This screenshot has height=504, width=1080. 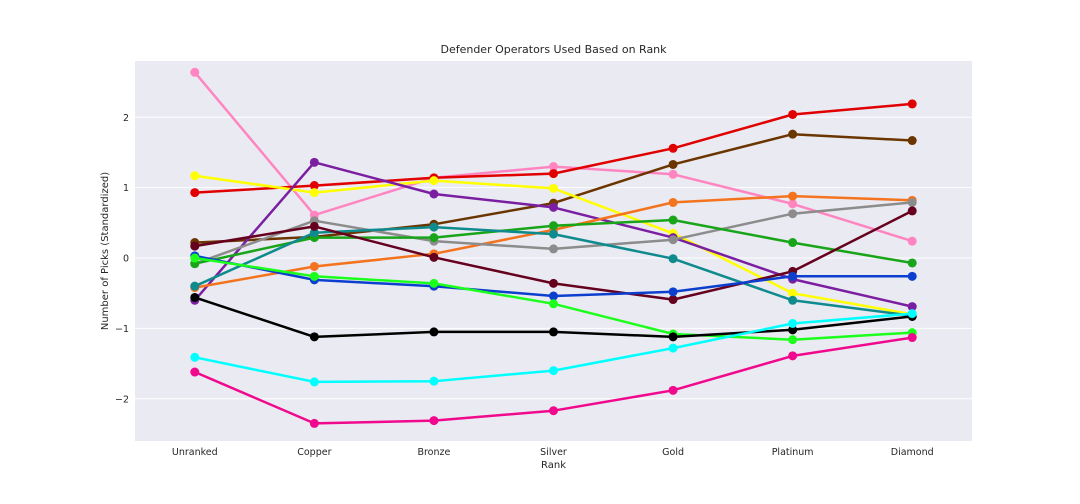 I want to click on y-tick-label: 0, so click(x=126, y=259).